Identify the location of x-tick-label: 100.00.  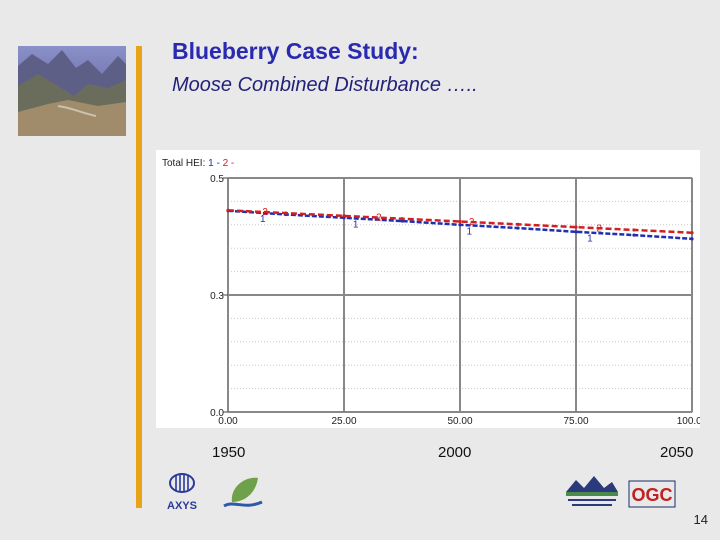
(688, 421).